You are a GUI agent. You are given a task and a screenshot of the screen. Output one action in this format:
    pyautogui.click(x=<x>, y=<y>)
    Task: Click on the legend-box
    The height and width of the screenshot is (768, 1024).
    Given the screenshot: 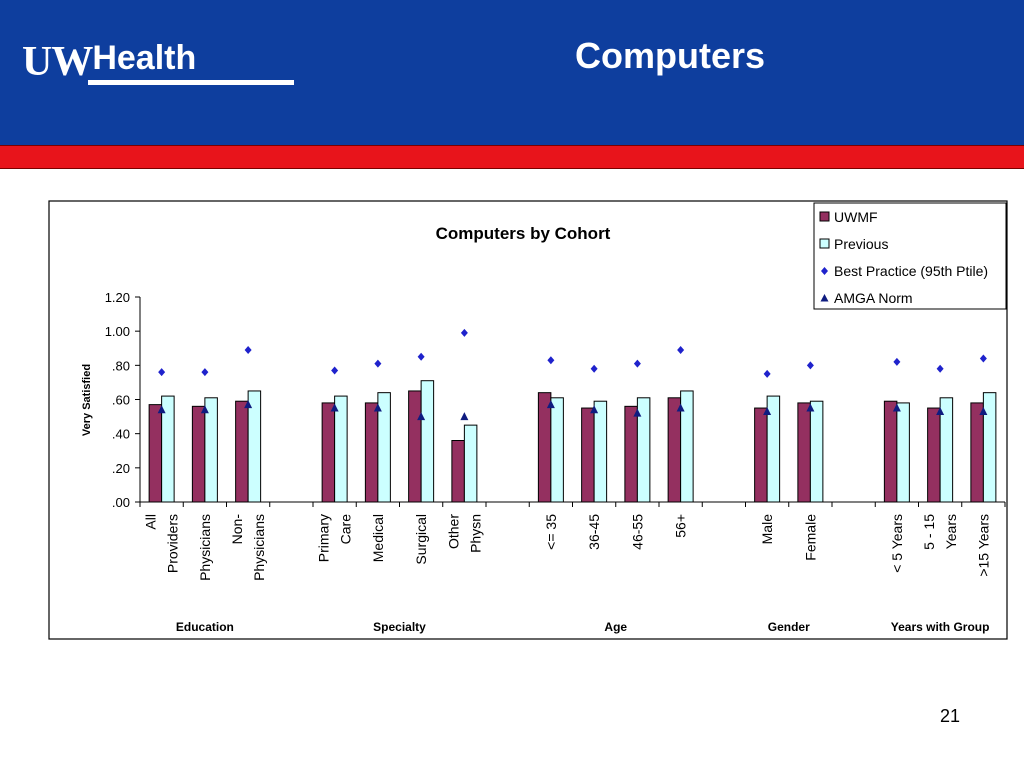 What is the action you would take?
    pyautogui.click(x=910, y=256)
    